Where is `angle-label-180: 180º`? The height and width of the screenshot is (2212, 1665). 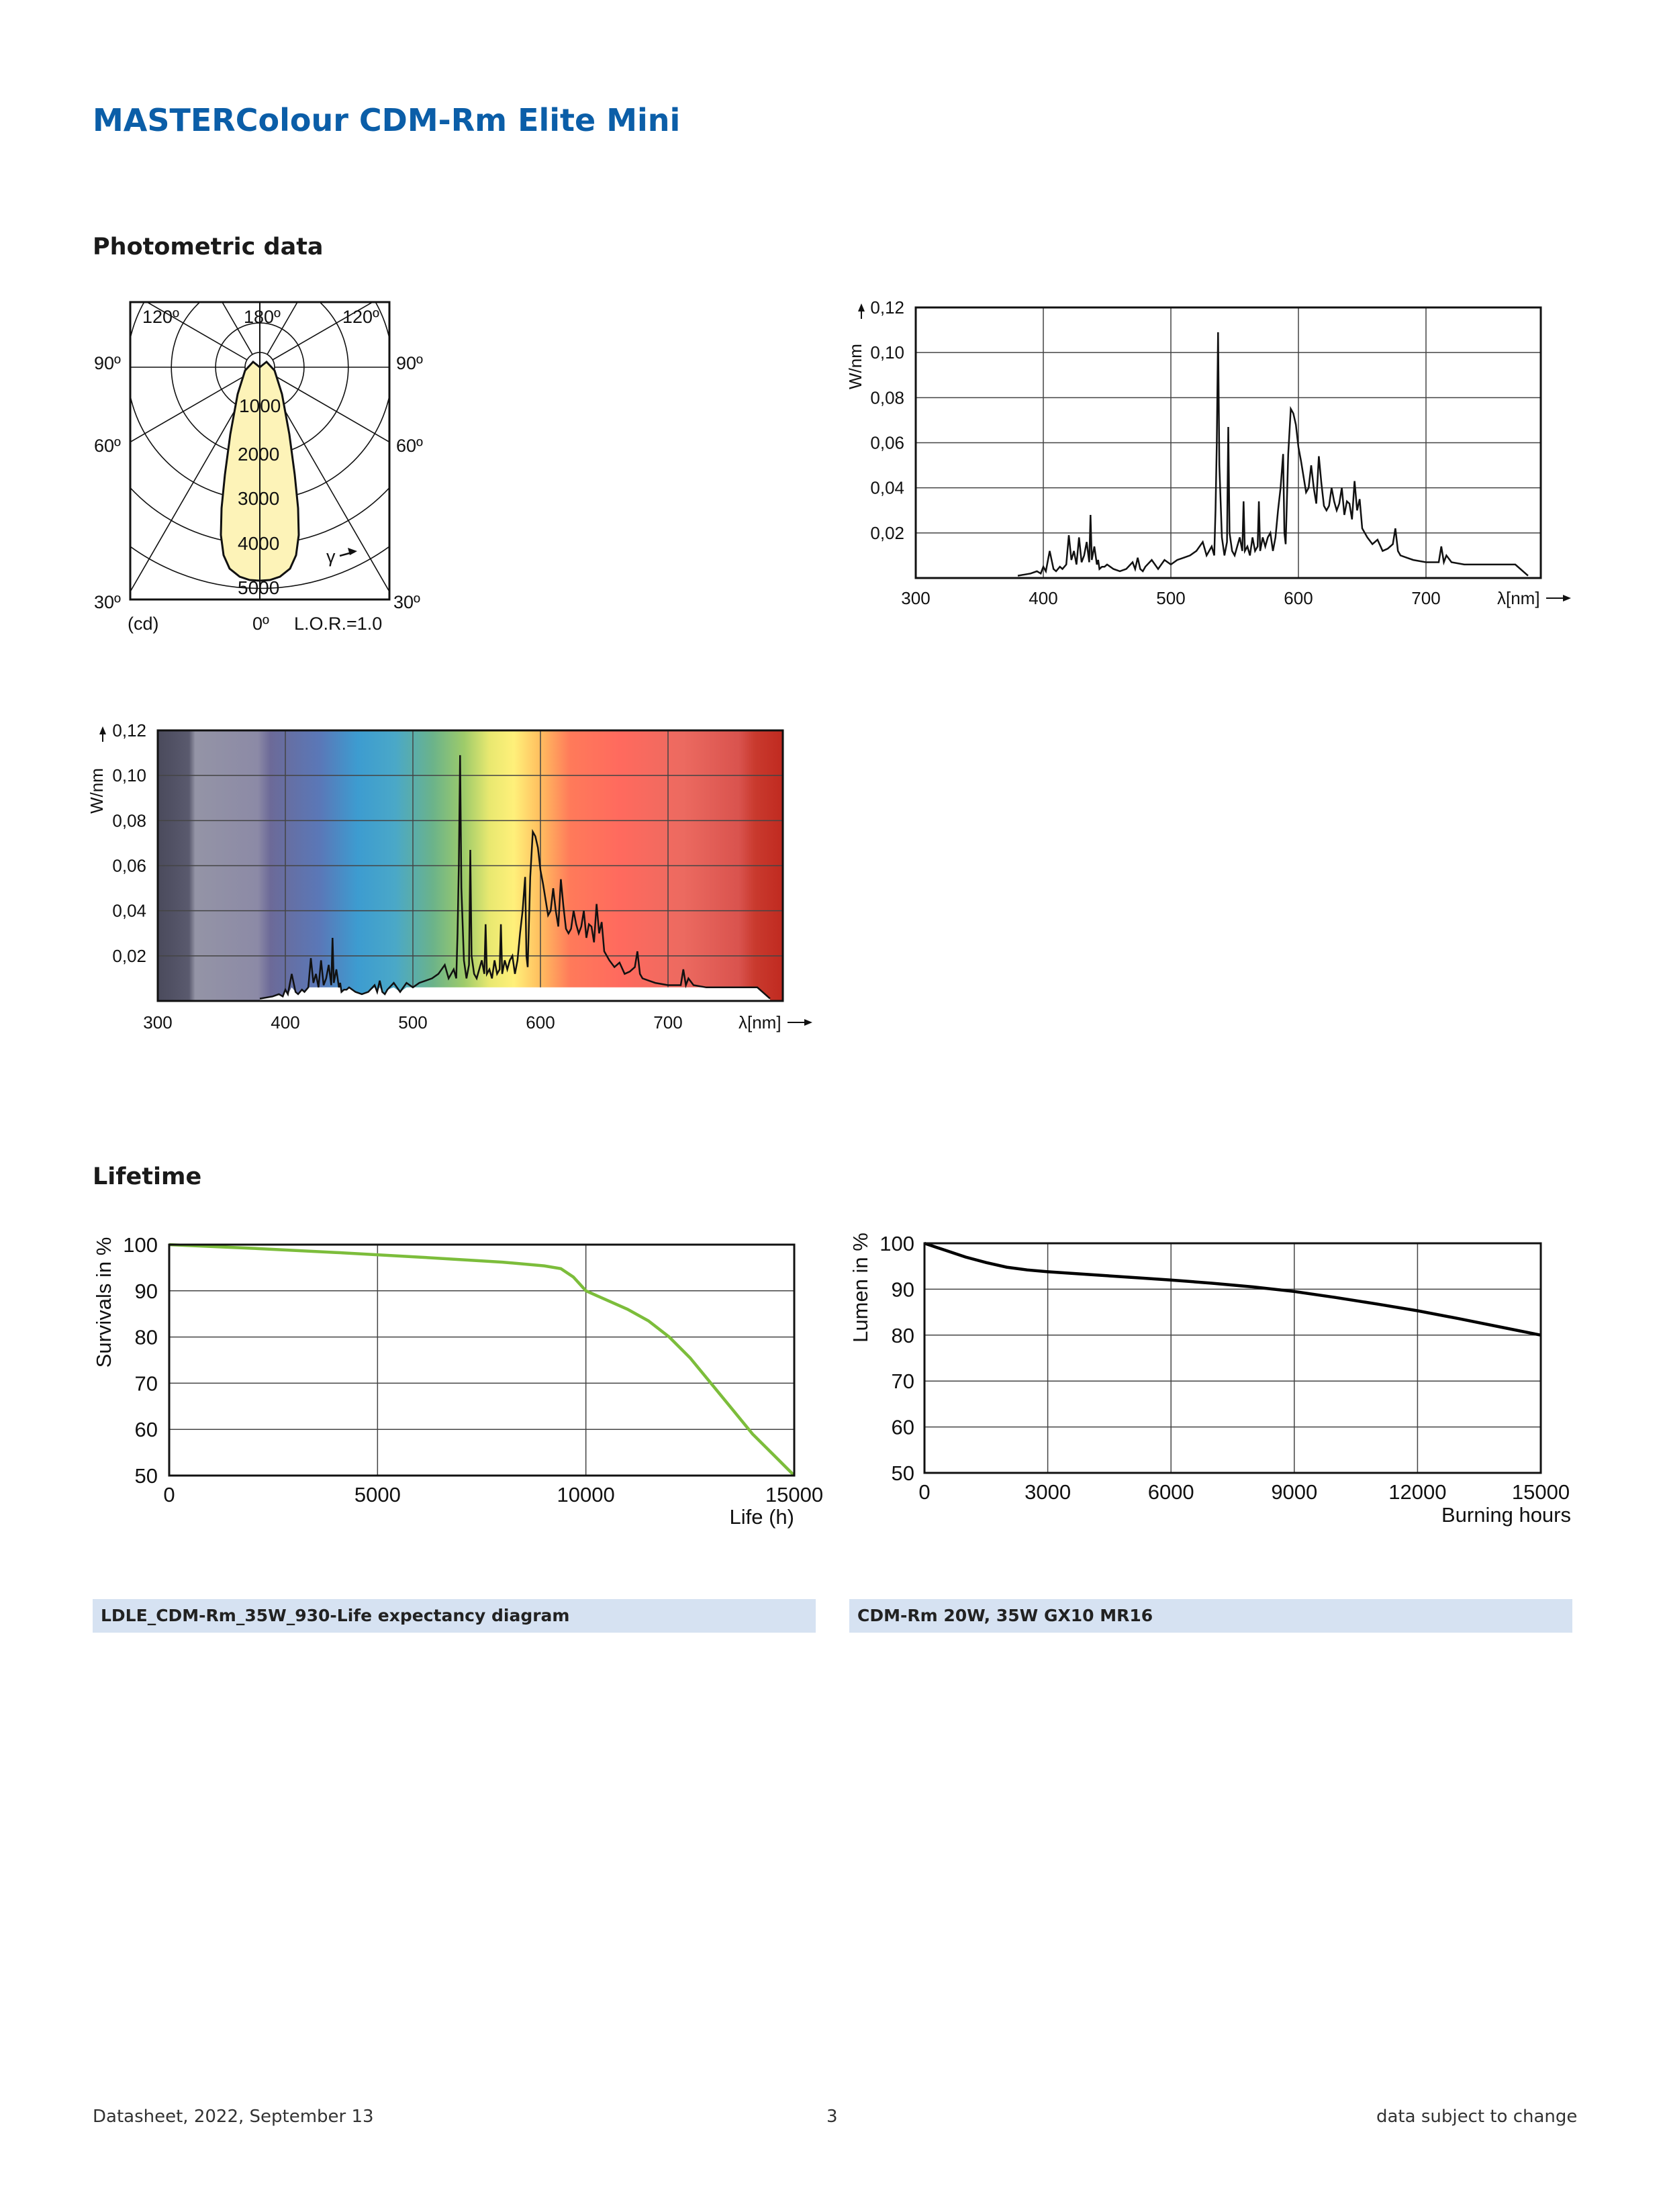
angle-label-180: 180º is located at coordinates (262, 317).